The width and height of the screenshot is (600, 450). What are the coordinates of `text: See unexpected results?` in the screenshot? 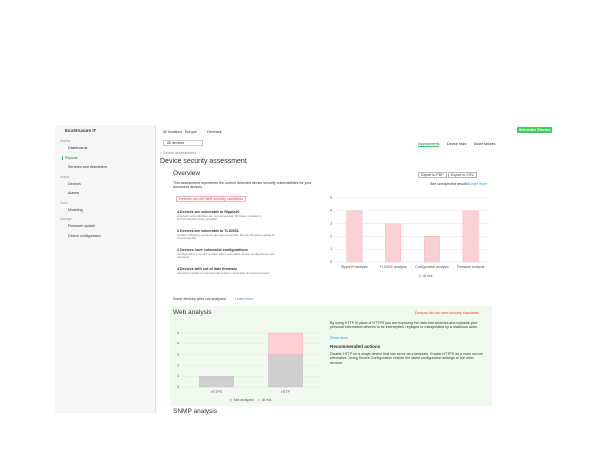 It's located at (450, 184).